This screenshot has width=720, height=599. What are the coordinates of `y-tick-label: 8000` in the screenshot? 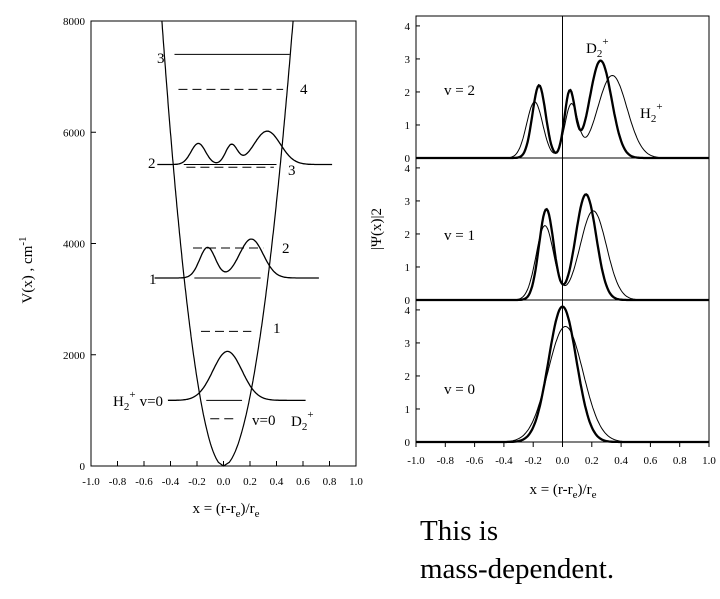 It's located at (74, 22).